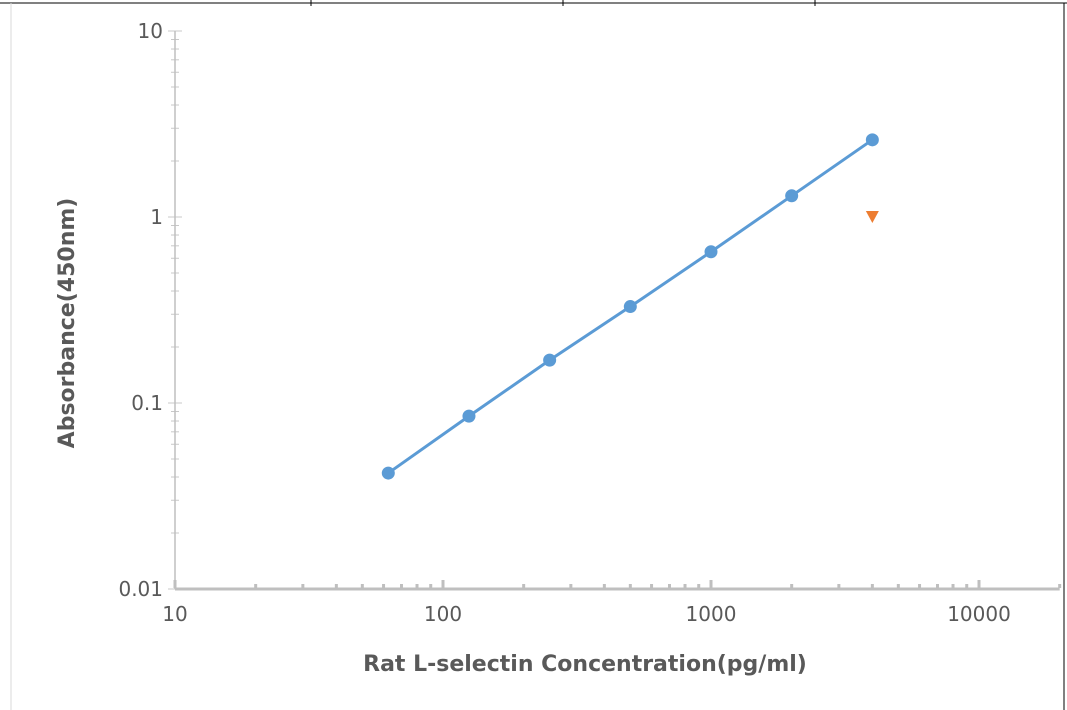 This screenshot has height=710, width=1067. Describe the element at coordinates (586, 614) in the screenshot. I see `x-tick-labels: 10 100 1000 10000` at that location.